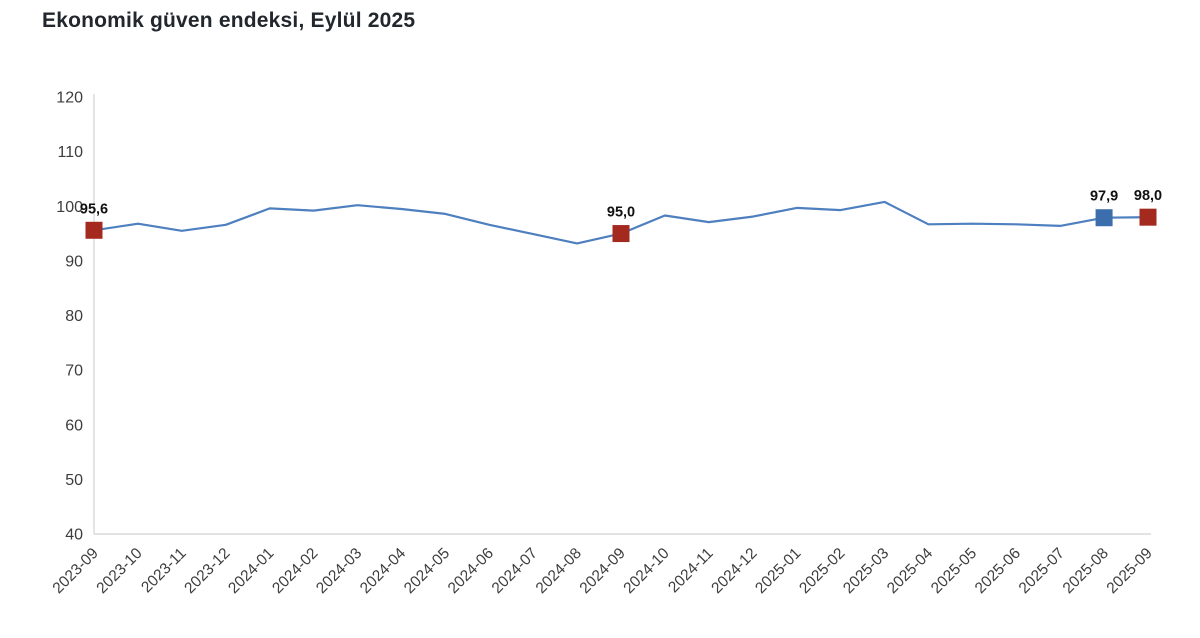 The image size is (1200, 638). What do you see at coordinates (94, 209) in the screenshot?
I see `data-point-label: 95,6` at bounding box center [94, 209].